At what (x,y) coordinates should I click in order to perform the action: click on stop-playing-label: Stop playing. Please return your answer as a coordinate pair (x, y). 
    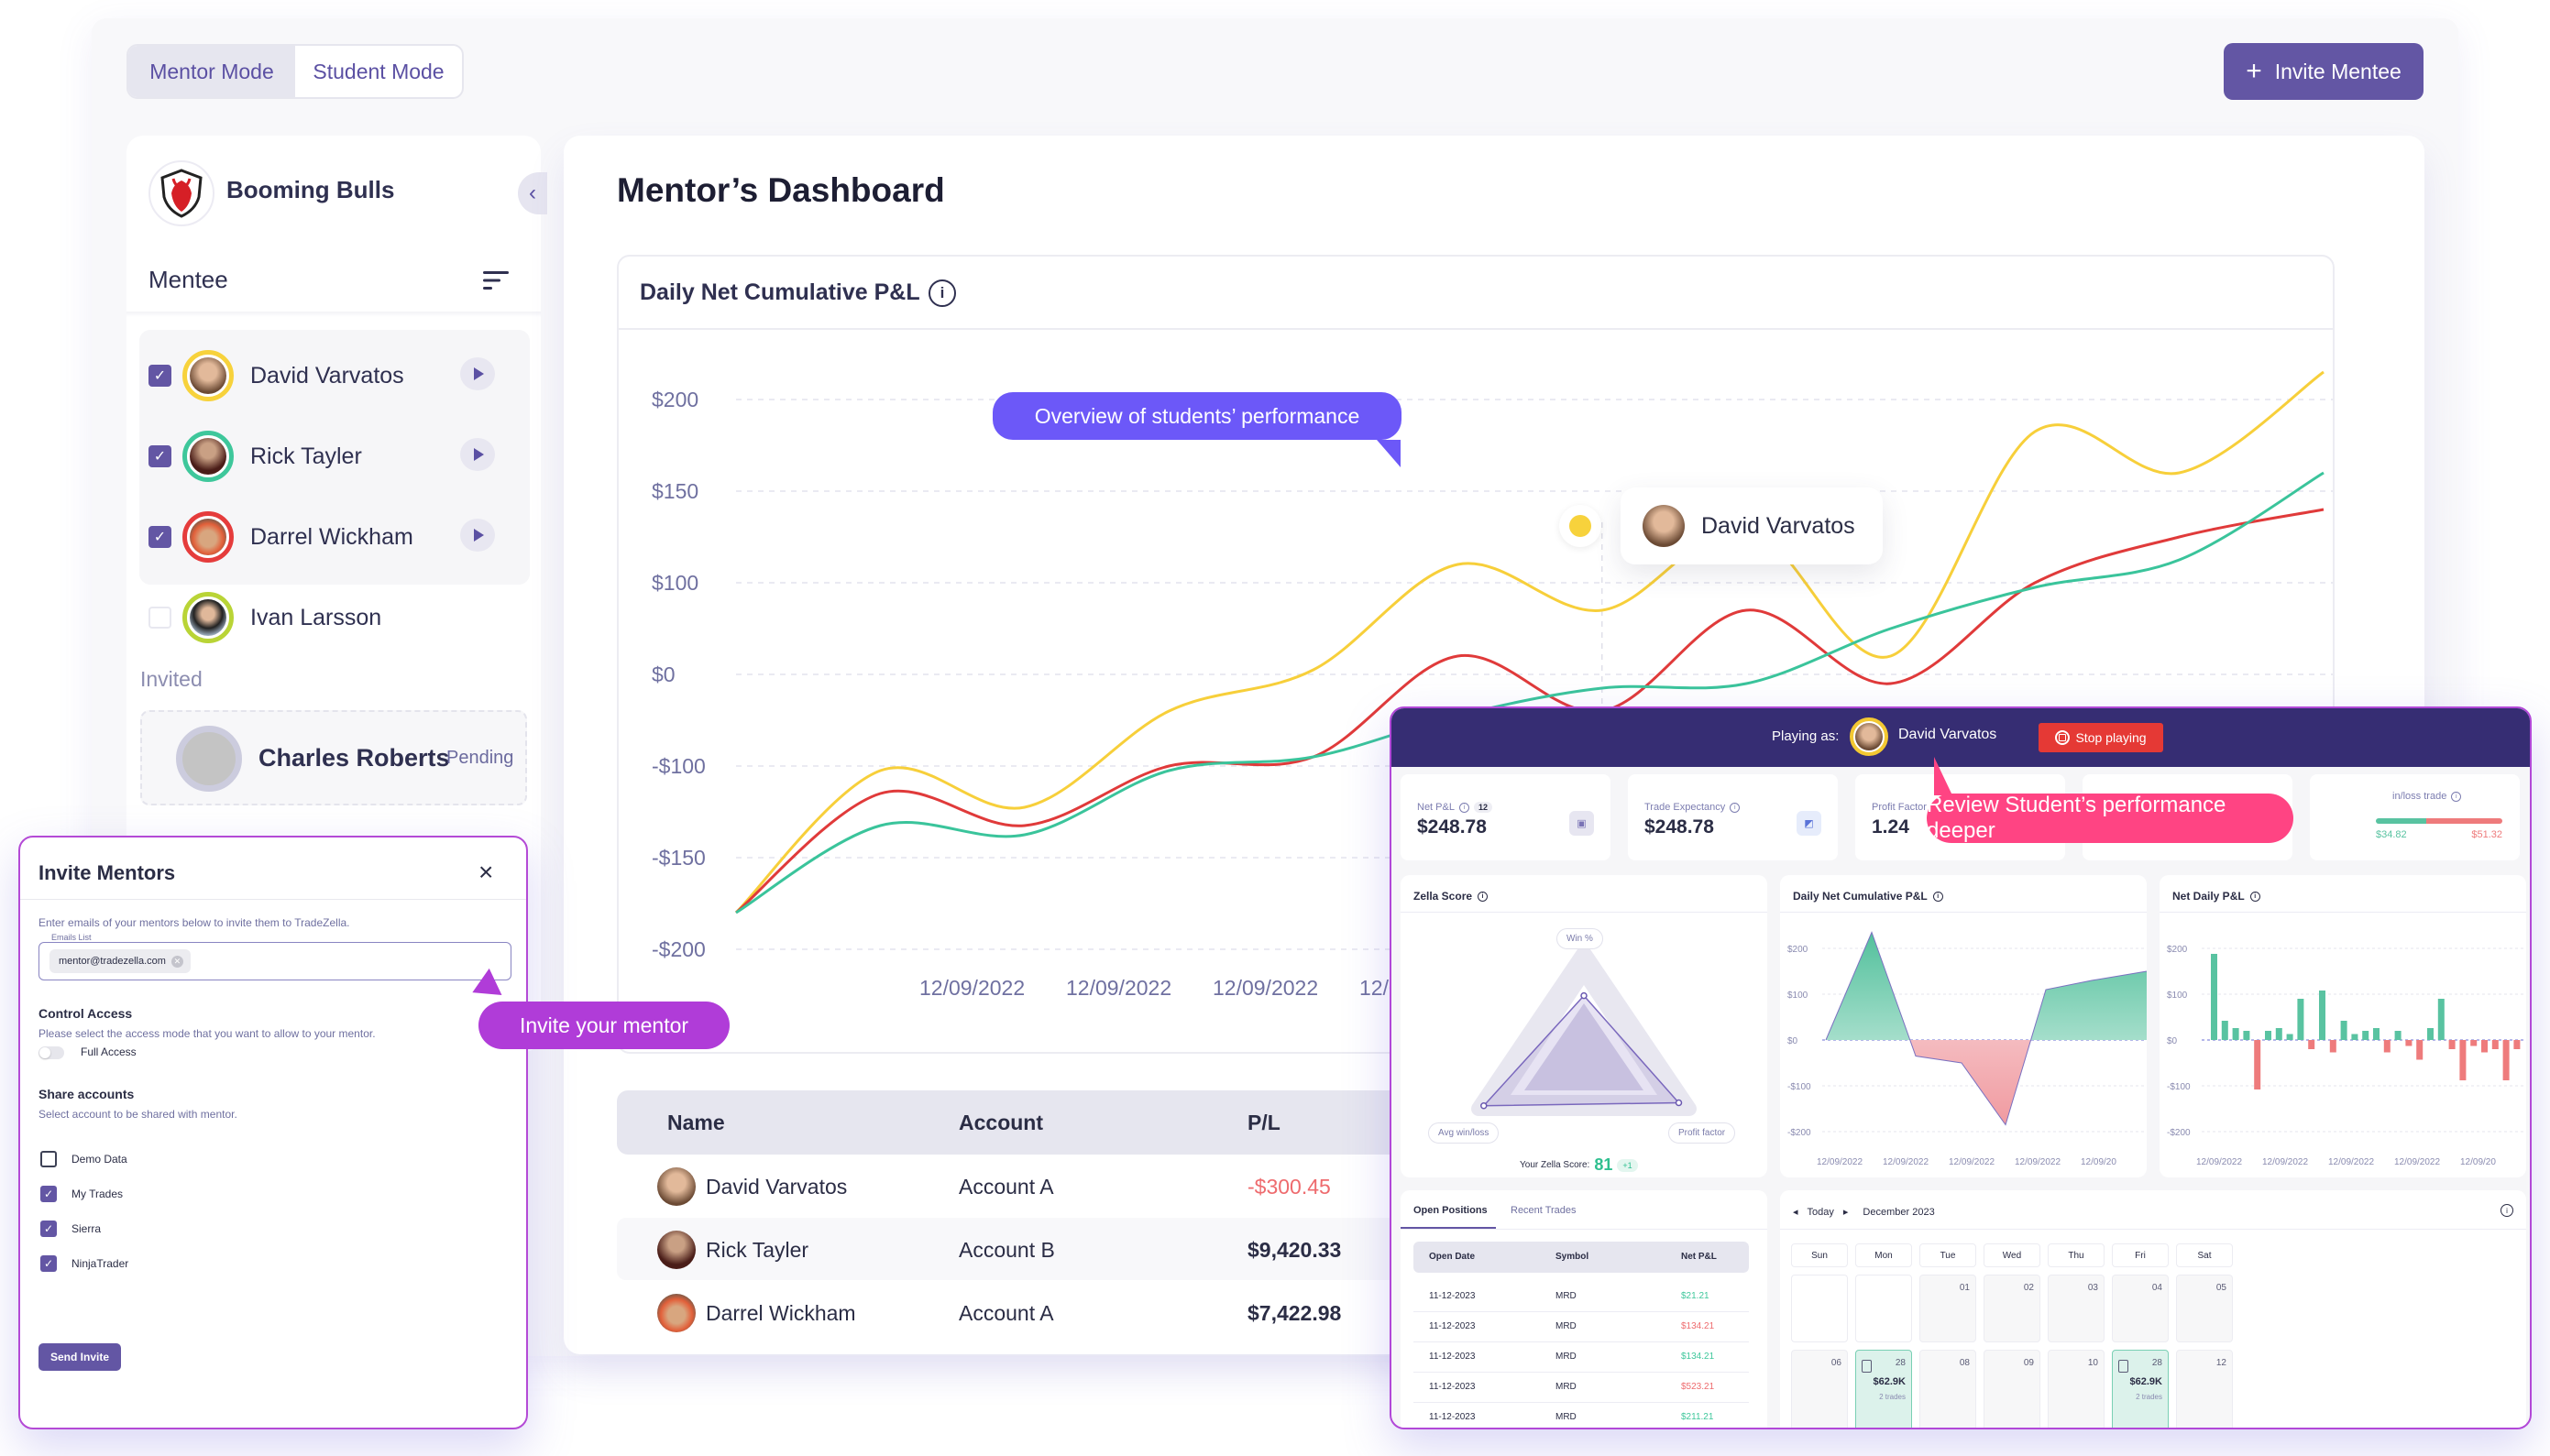
    Looking at the image, I should click on (2111, 737).